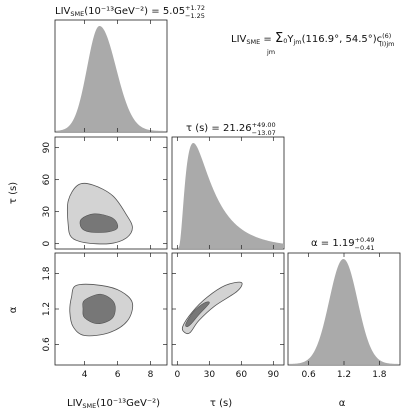 Image resolution: width=420 pixels, height=420 pixels. I want to click on xtick-label-tau: 30, so click(210, 375).